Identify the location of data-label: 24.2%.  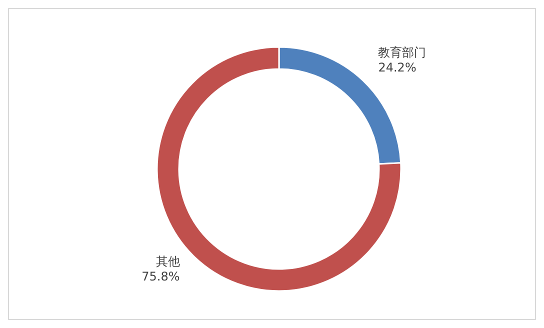
(397, 67).